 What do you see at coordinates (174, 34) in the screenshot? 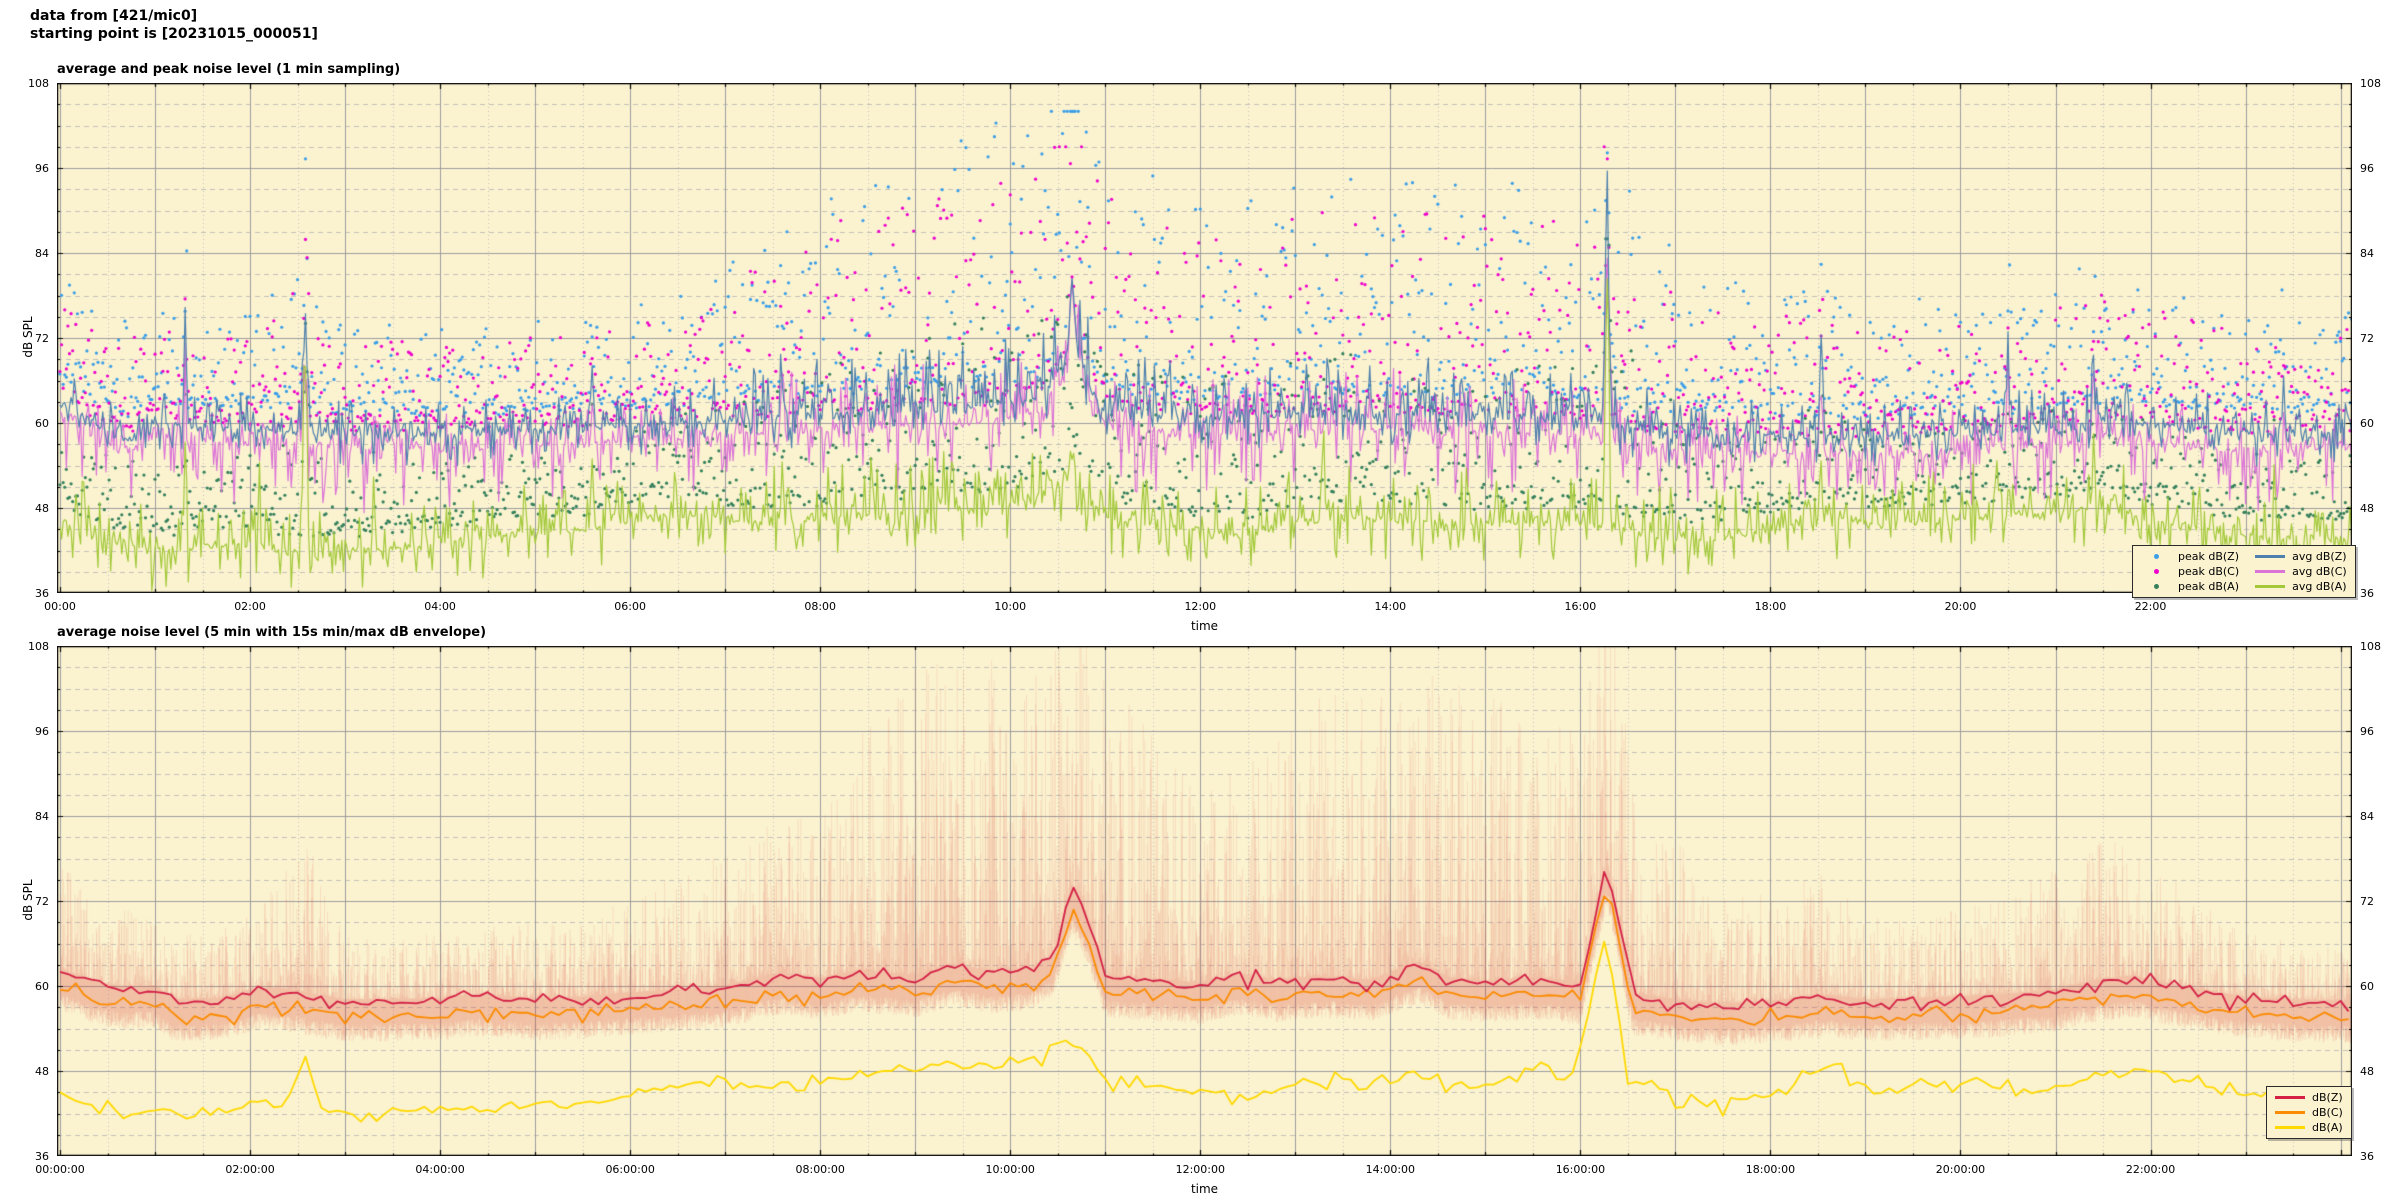
I see `page-header-line2: starting point is [20231015_000051]` at bounding box center [174, 34].